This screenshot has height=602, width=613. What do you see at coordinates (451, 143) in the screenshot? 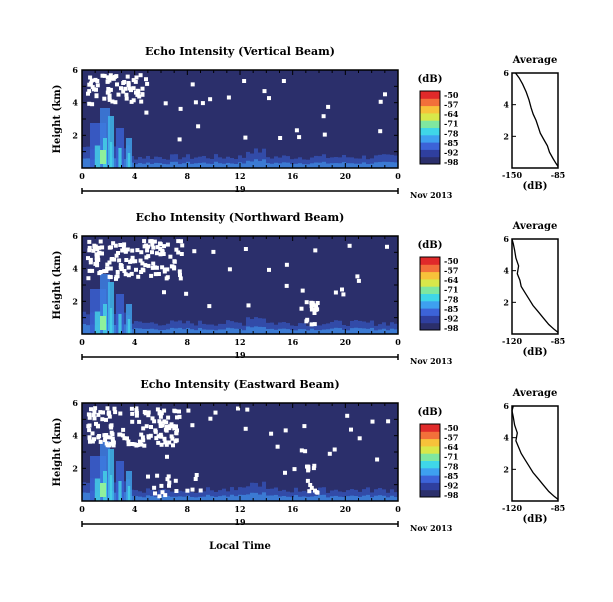
I see `colorbar-tick: -85` at bounding box center [451, 143].